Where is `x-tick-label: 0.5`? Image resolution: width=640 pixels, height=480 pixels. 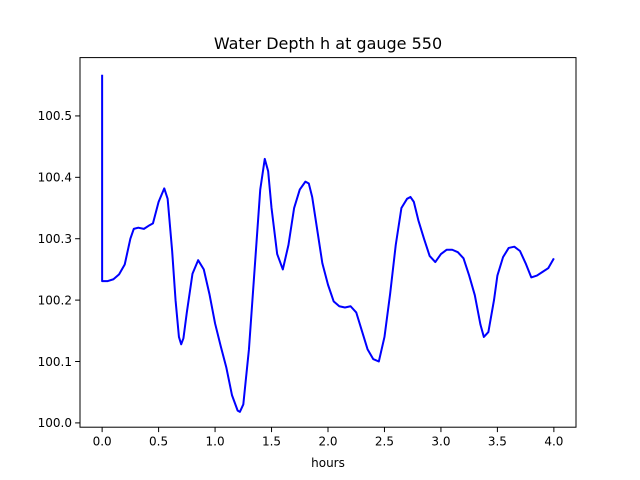 x-tick-label: 0.5 is located at coordinates (158, 442).